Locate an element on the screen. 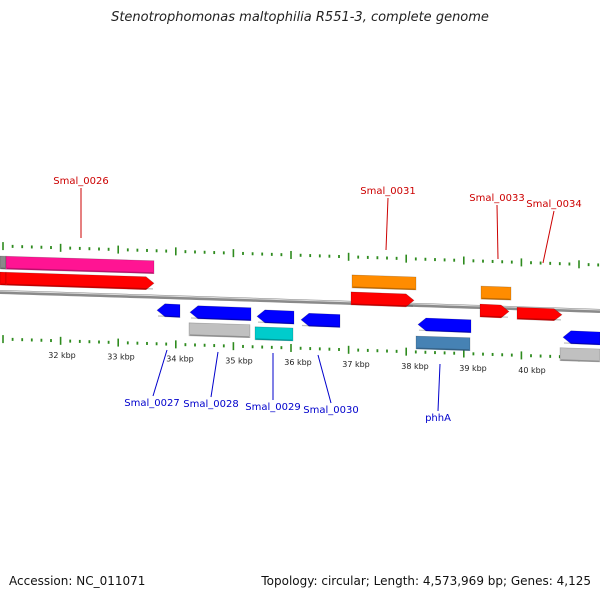 The height and width of the screenshot is (600, 600). feature-smal-0029-shape is located at coordinates (275, 317).